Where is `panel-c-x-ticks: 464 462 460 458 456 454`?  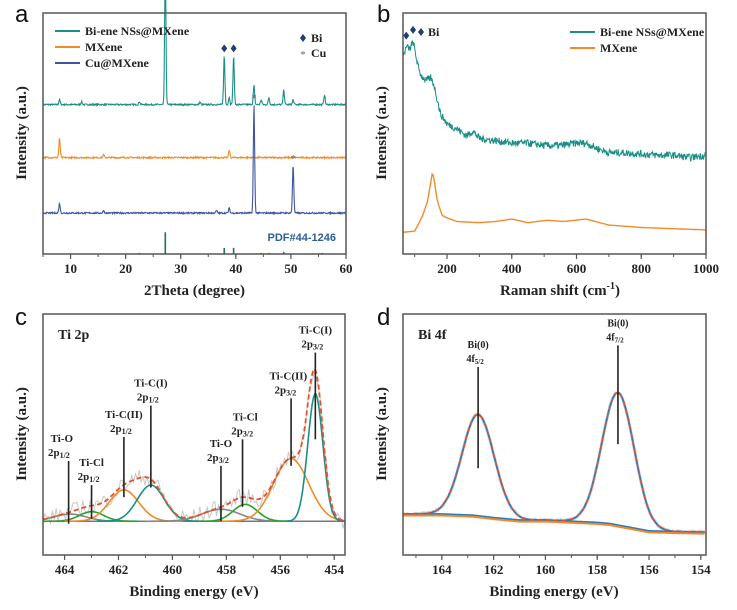 panel-c-x-ticks: 464 462 460 458 456 454 is located at coordinates (199, 566).